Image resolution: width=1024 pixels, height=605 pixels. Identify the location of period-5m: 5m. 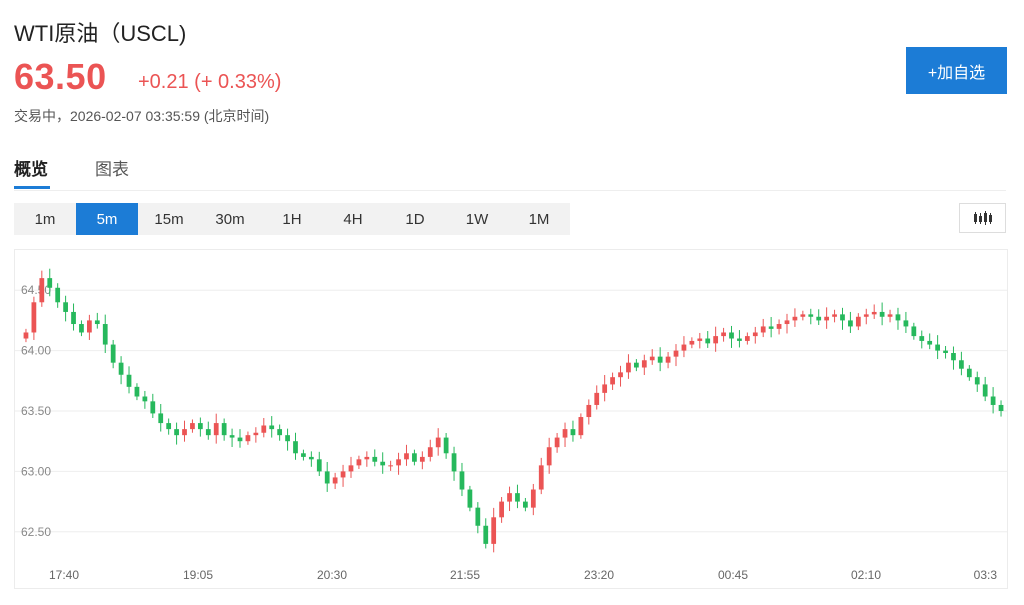
(107, 219).